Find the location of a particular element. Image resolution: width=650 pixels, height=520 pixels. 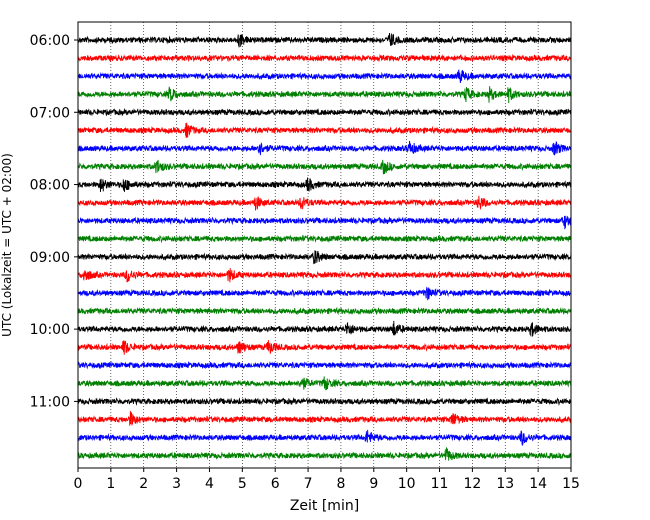

x-tick-label-11: 11 is located at coordinates (440, 484).